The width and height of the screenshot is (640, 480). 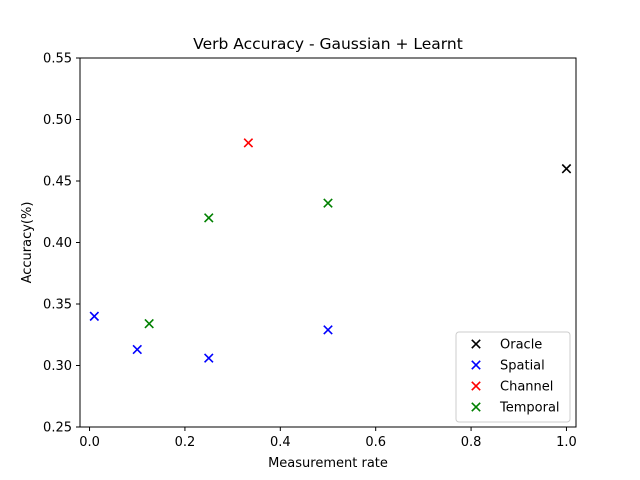 What do you see at coordinates (529, 408) in the screenshot?
I see `legend-label: Temporal` at bounding box center [529, 408].